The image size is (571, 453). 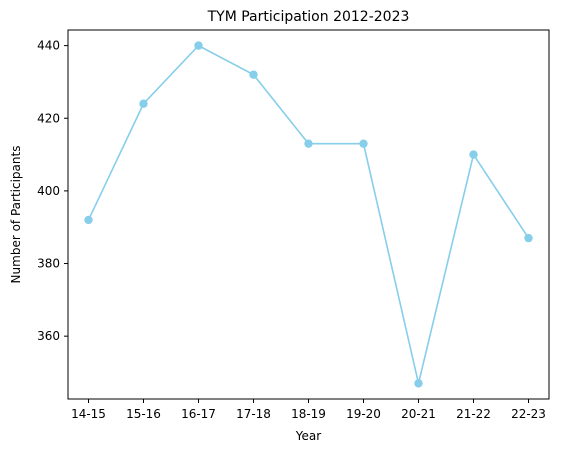 What do you see at coordinates (198, 414) in the screenshot?
I see `x-tick-label: 16-17` at bounding box center [198, 414].